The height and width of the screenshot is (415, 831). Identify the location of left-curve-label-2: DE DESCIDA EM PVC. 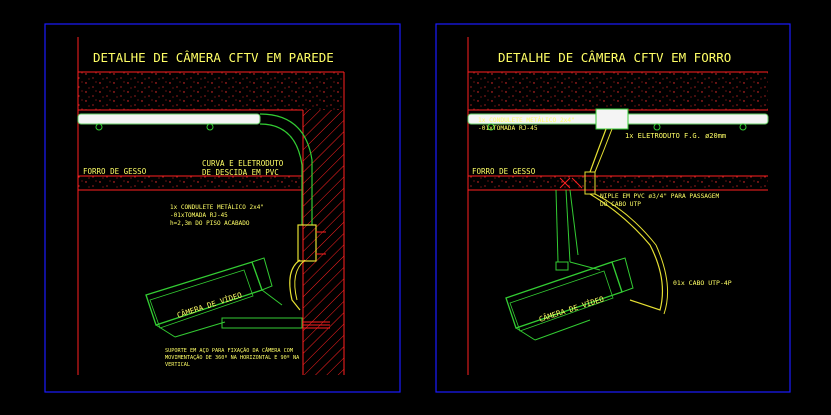
(240, 172).